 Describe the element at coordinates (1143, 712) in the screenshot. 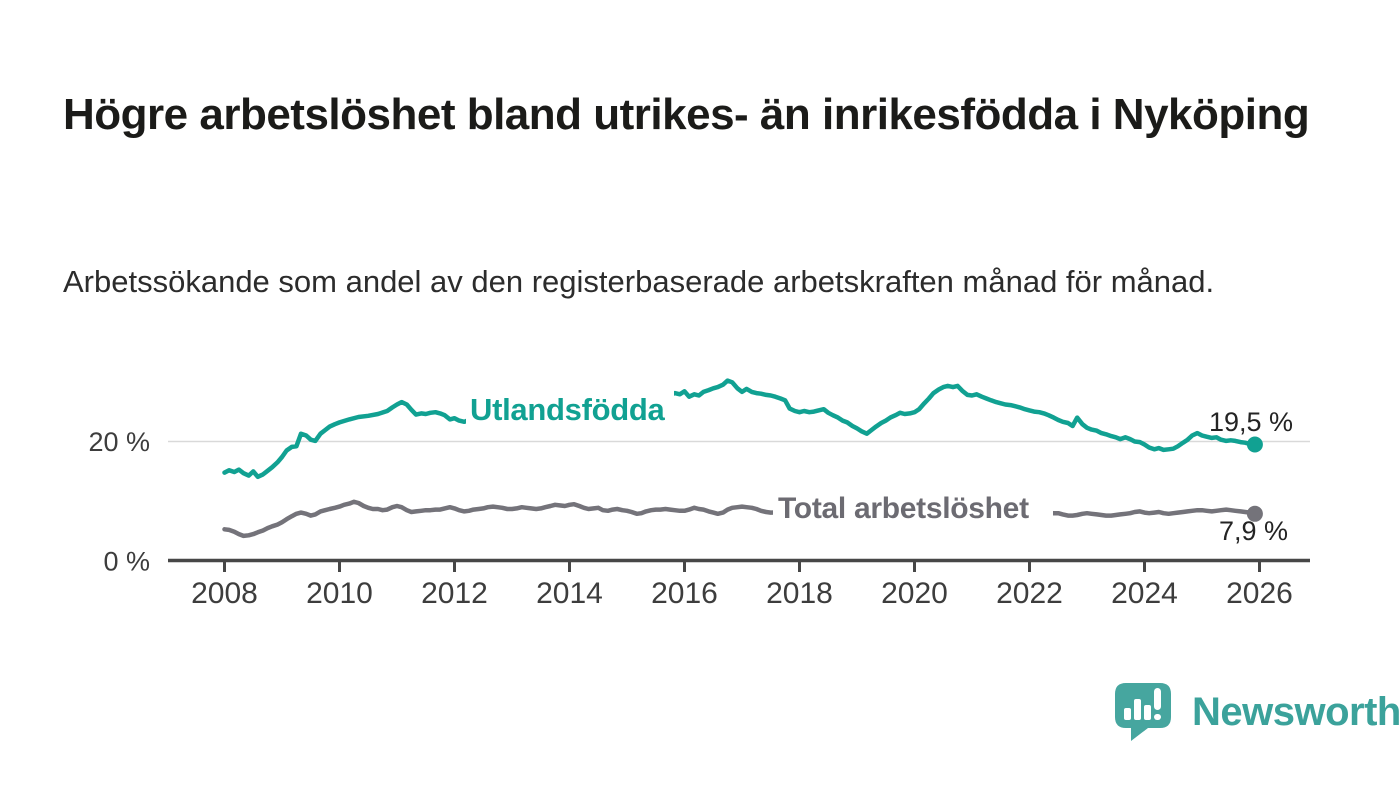

I see `newsworthy-logo-icon` at that location.